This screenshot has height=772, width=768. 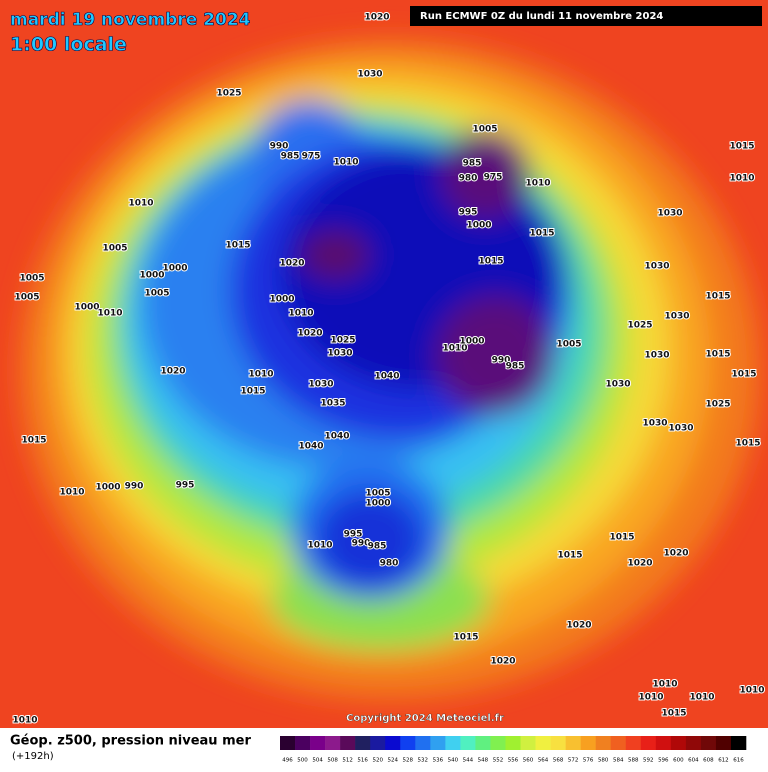 What do you see at coordinates (438, 761) in the screenshot?
I see `colorbar-label: 536` at bounding box center [438, 761].